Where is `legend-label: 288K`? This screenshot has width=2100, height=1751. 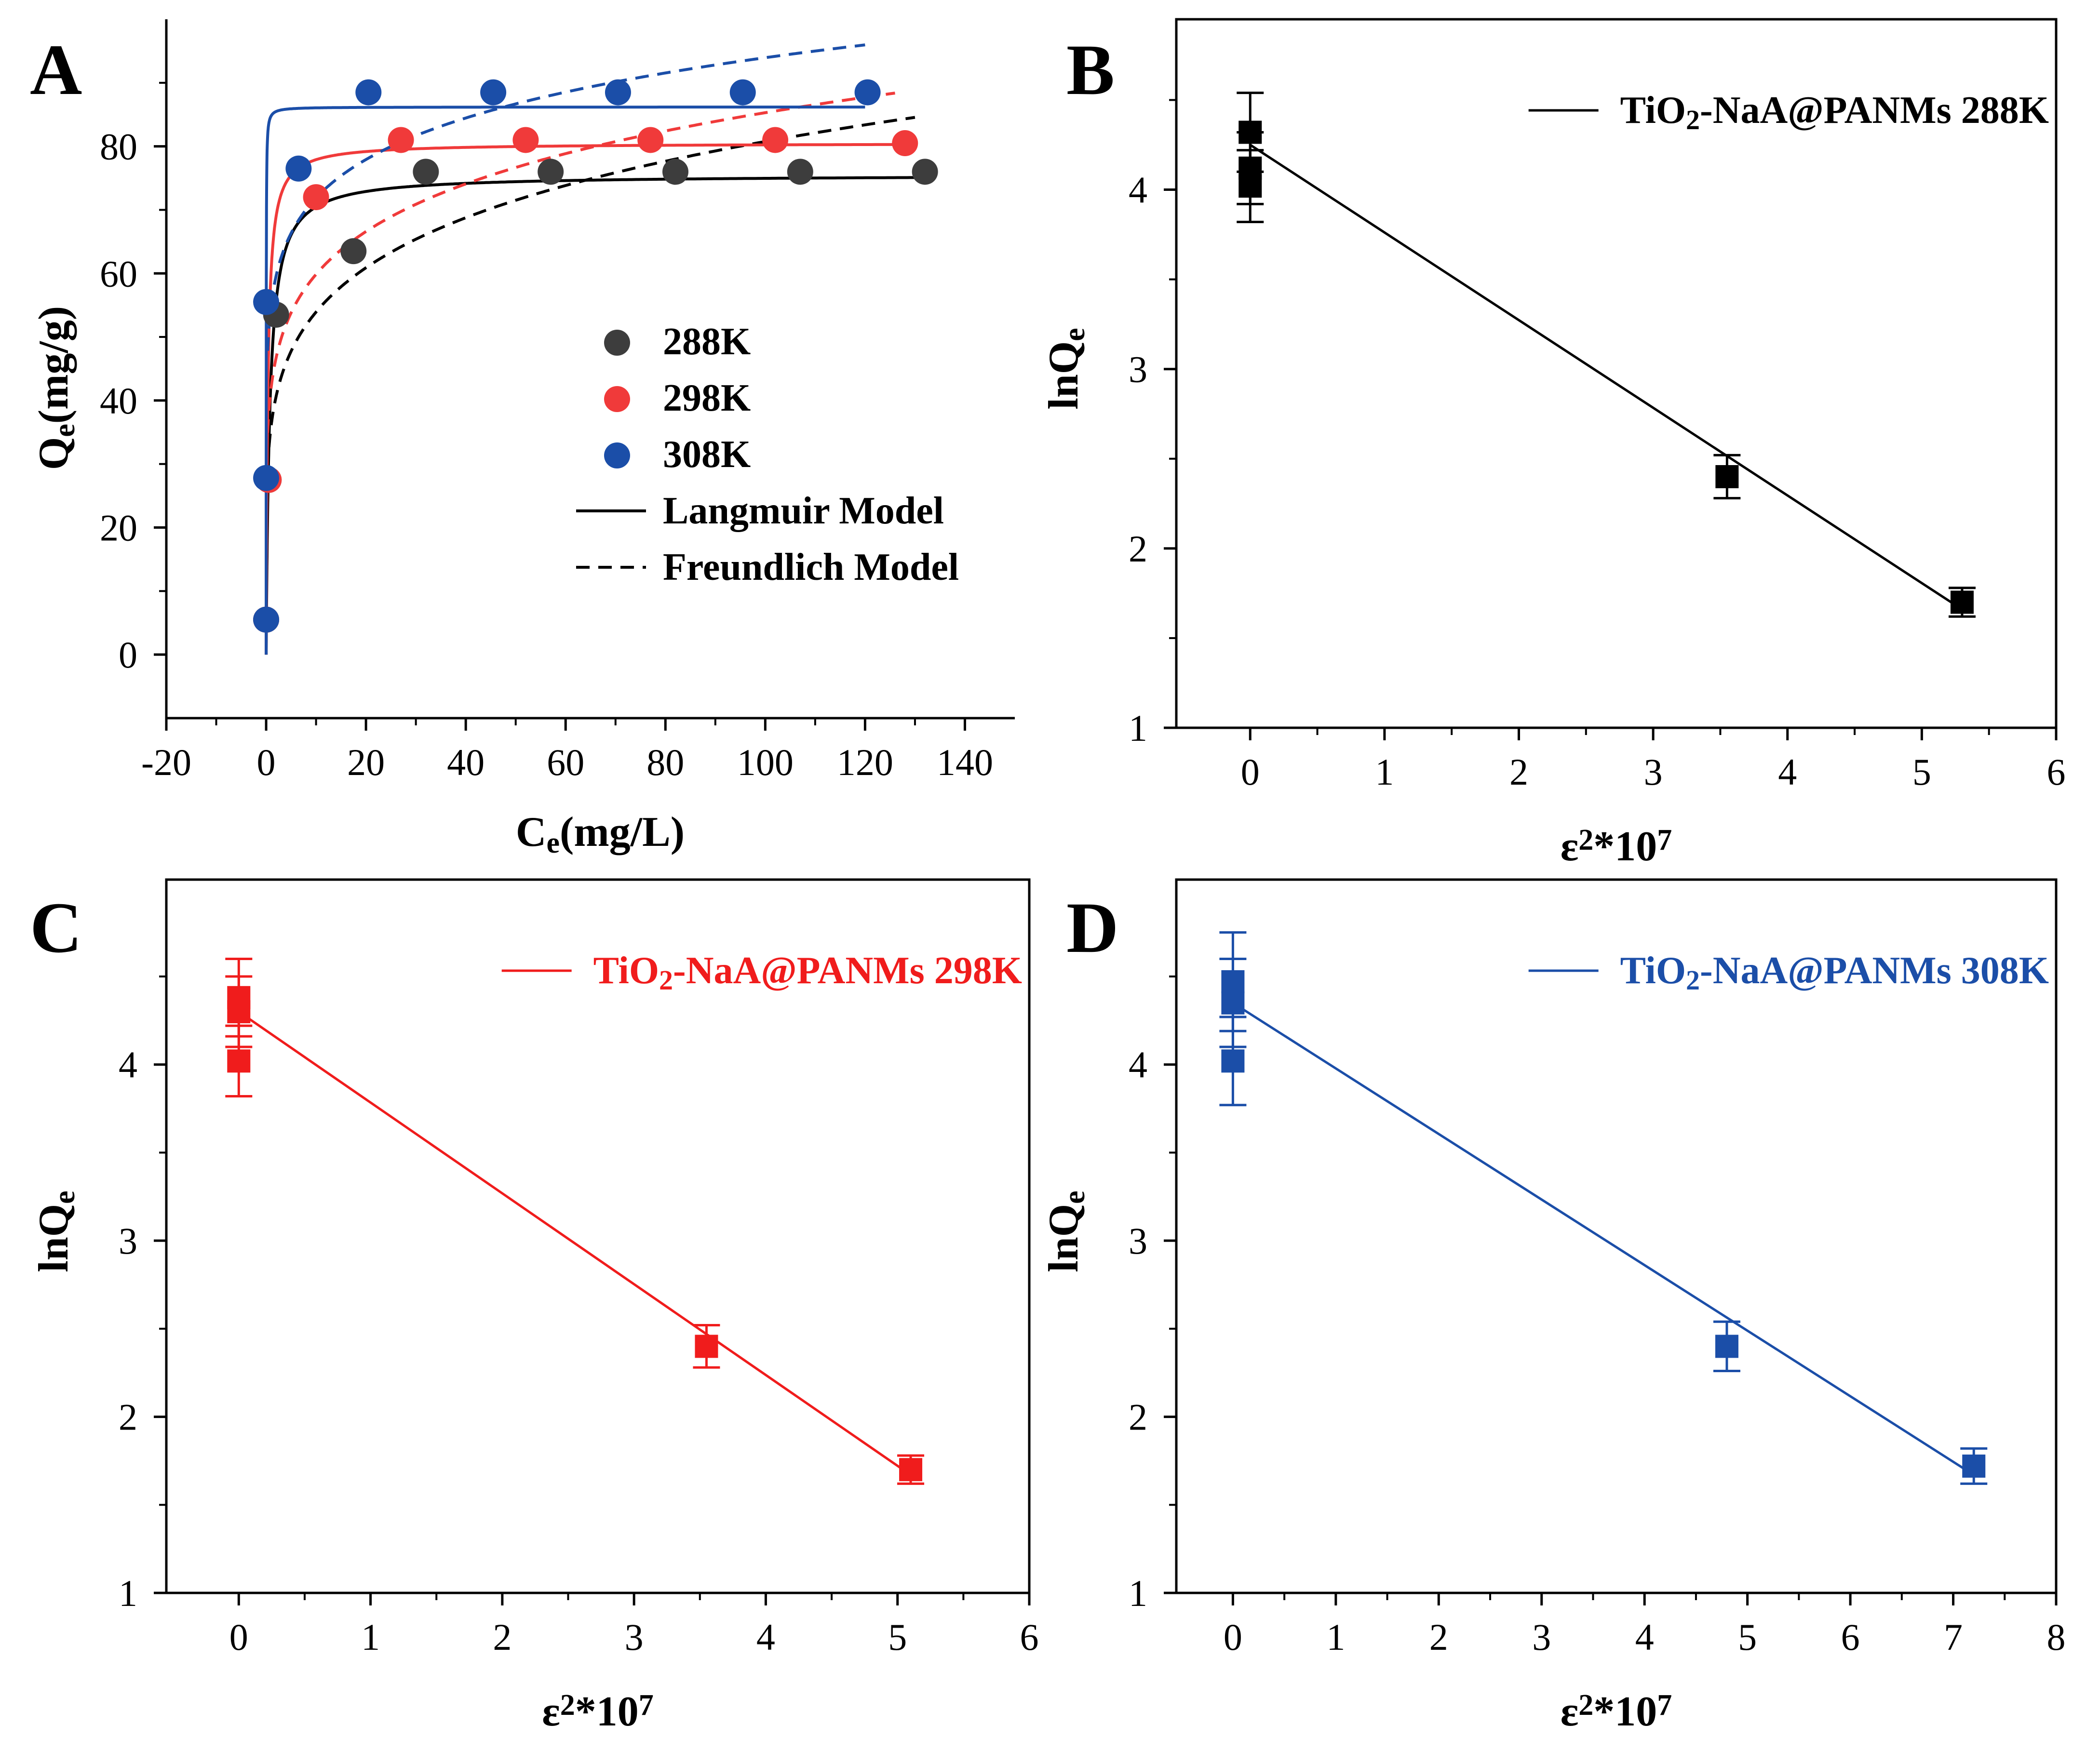
legend-label: 288K is located at coordinates (707, 342).